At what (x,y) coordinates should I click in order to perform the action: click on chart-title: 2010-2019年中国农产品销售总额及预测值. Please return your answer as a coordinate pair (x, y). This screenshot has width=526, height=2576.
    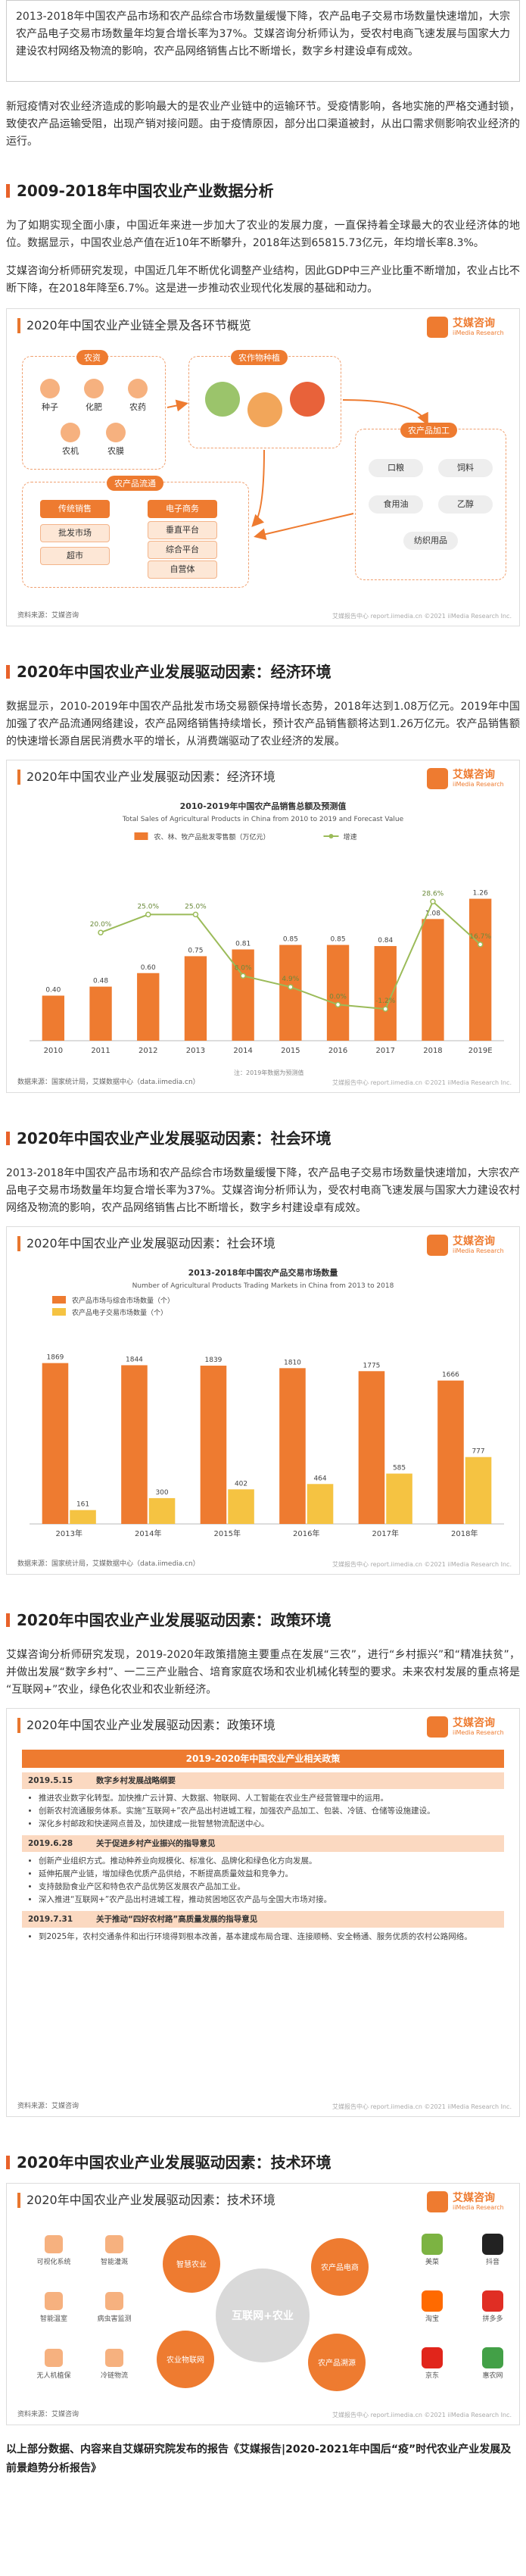
    Looking at the image, I should click on (263, 806).